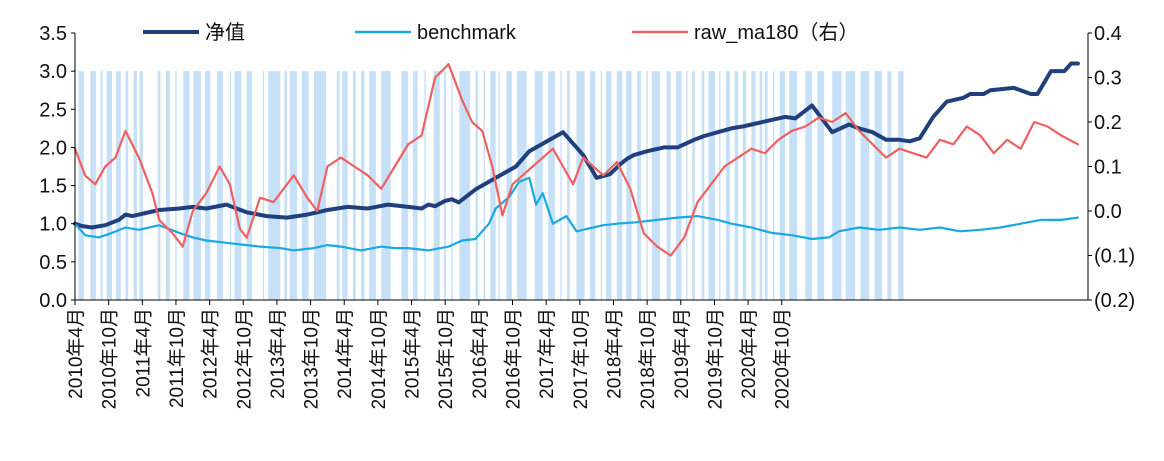 Image resolution: width=1164 pixels, height=461 pixels. Describe the element at coordinates (1114, 301) in the screenshot. I see `y-right-tick-label: (0.2)` at that location.